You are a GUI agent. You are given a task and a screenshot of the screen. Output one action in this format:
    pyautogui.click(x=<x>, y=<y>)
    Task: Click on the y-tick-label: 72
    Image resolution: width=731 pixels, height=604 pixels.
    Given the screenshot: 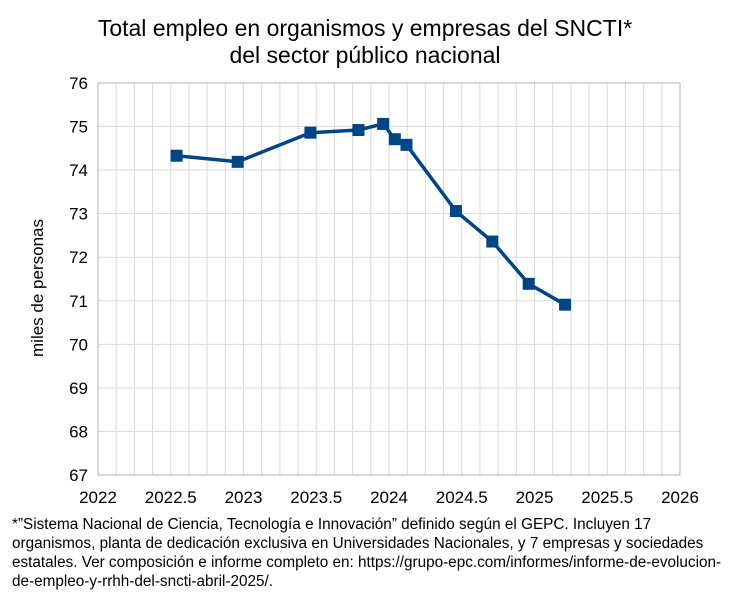 What is the action you would take?
    pyautogui.click(x=78, y=257)
    